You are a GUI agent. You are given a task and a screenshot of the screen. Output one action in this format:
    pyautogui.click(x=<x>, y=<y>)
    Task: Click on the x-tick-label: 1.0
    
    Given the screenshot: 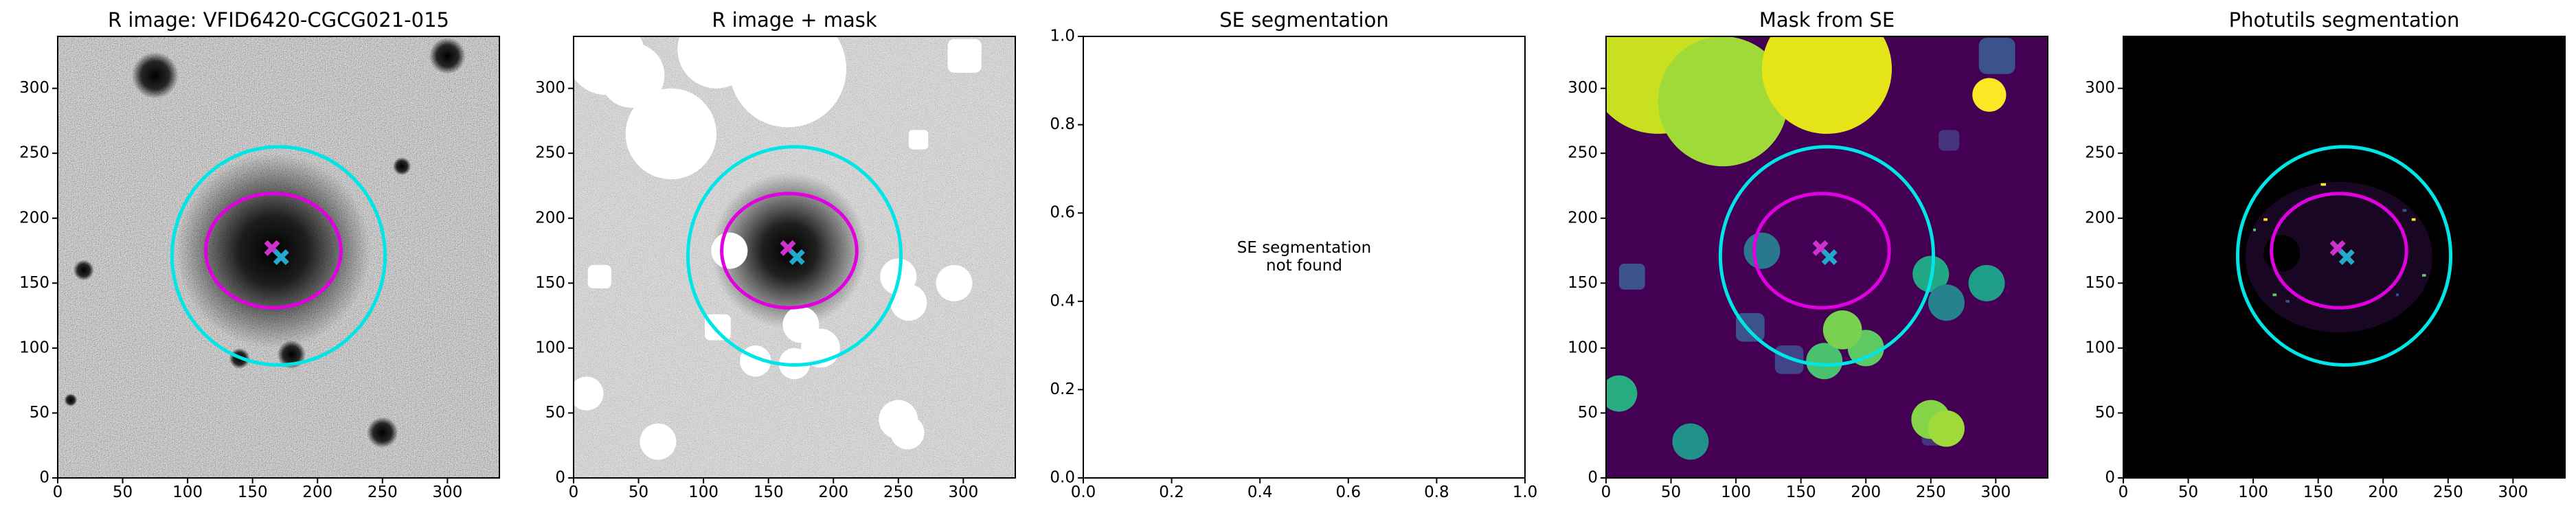 What is the action you would take?
    pyautogui.click(x=1525, y=492)
    